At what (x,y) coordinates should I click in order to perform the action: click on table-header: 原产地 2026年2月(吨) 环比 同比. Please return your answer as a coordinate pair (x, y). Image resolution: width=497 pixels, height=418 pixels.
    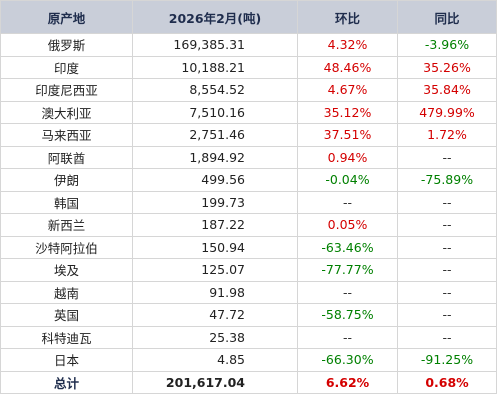
    Looking at the image, I should click on (248, 17).